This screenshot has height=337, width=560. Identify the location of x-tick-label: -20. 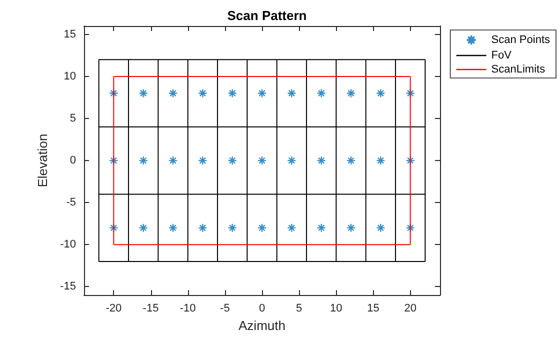
(114, 308).